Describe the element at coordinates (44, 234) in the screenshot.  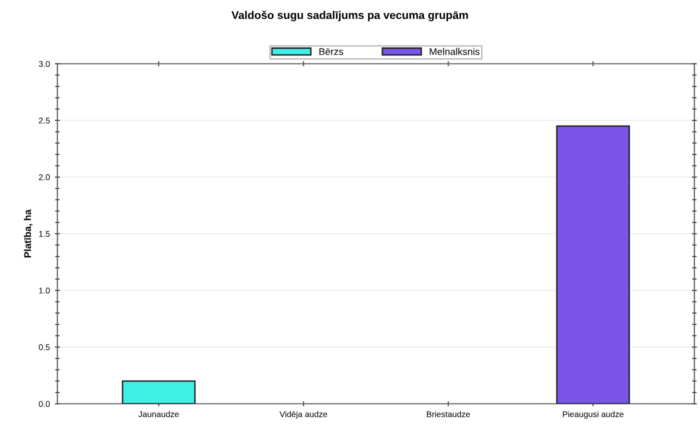
I see `y-tick-label: 1.5` at that location.